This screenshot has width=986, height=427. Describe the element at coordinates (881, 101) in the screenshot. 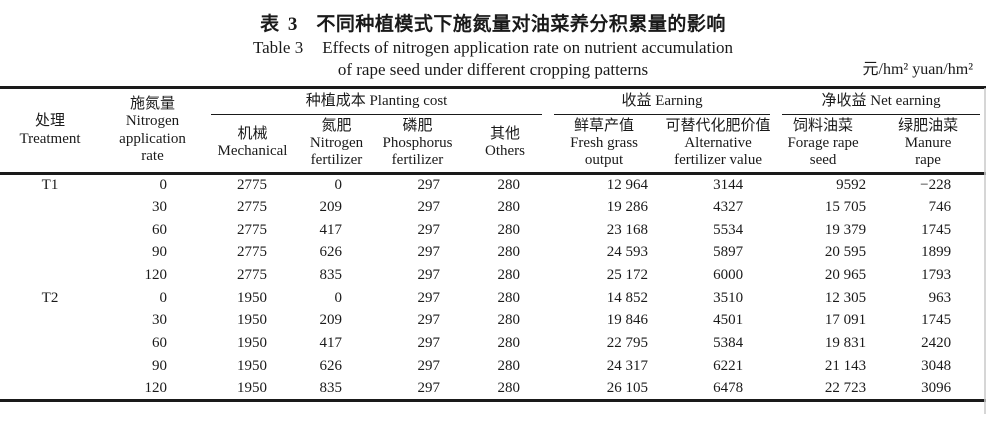

I see `group-header-net-earning: 净收益 Net earning` at that location.